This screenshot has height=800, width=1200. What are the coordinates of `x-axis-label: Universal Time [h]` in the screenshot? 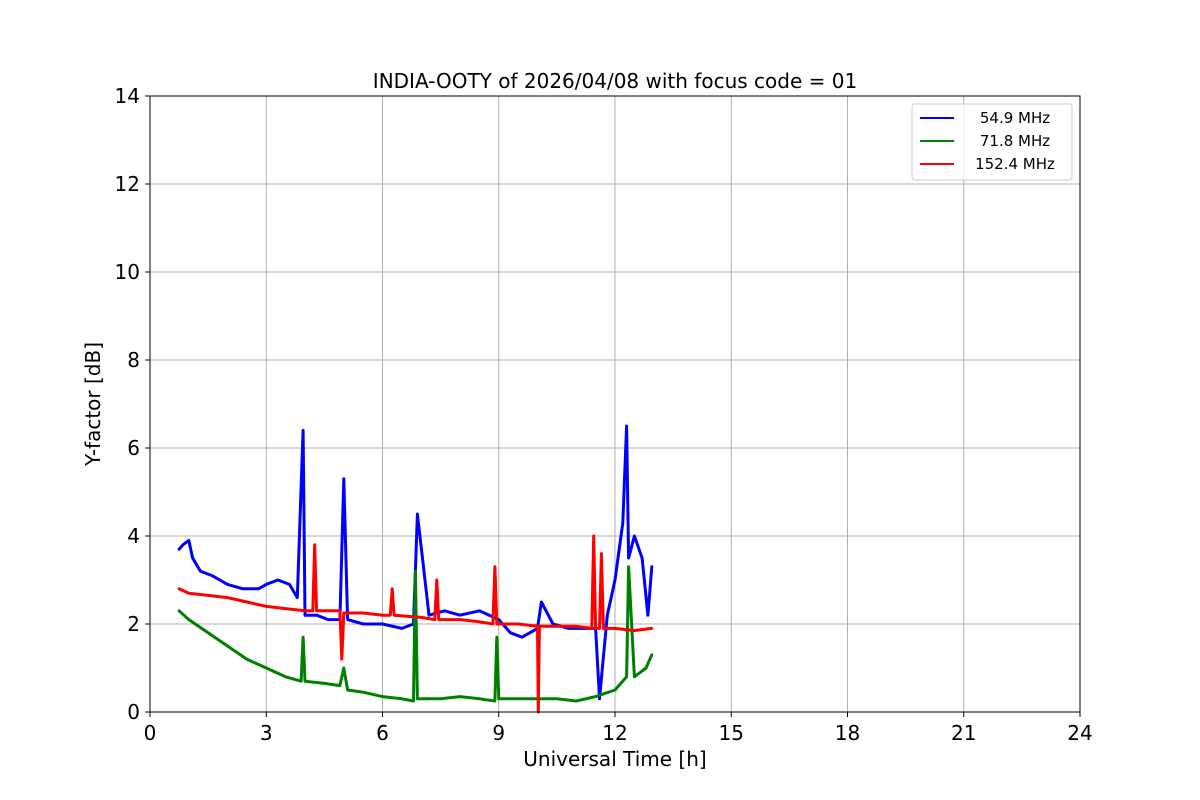 It's located at (614, 759).